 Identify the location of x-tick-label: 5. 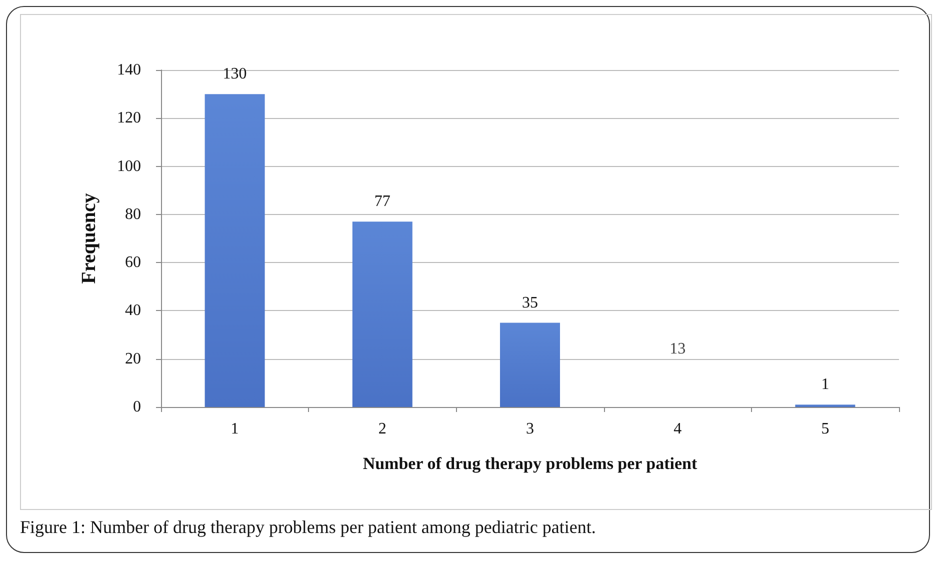
(825, 429).